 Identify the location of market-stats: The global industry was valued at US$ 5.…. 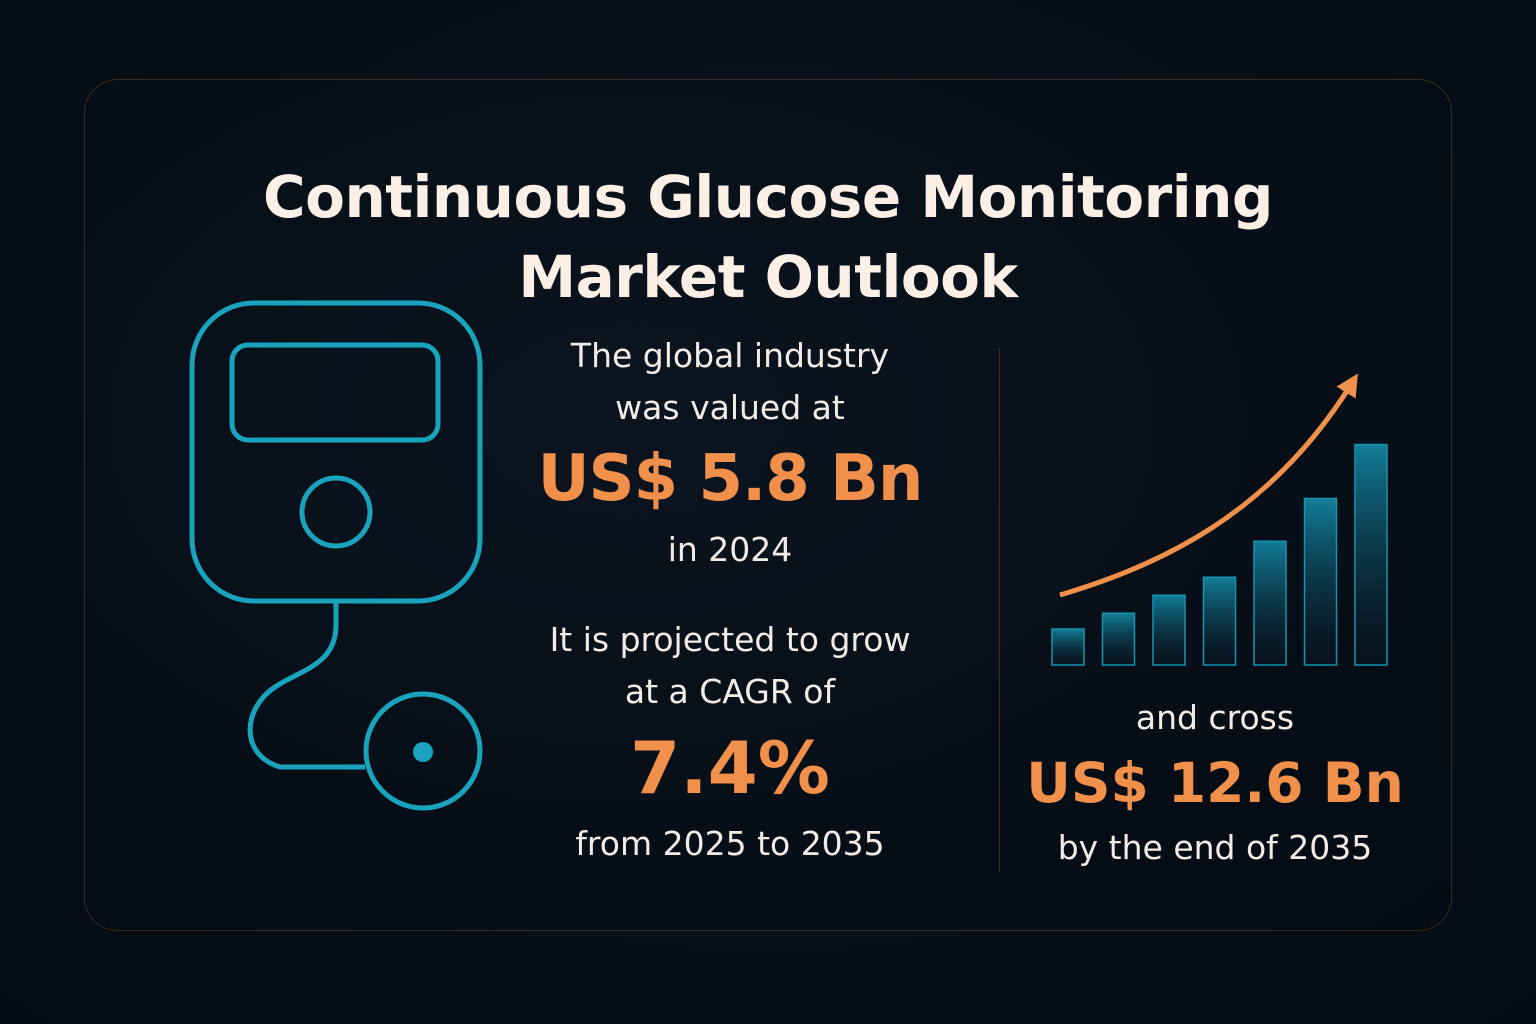
(730, 600).